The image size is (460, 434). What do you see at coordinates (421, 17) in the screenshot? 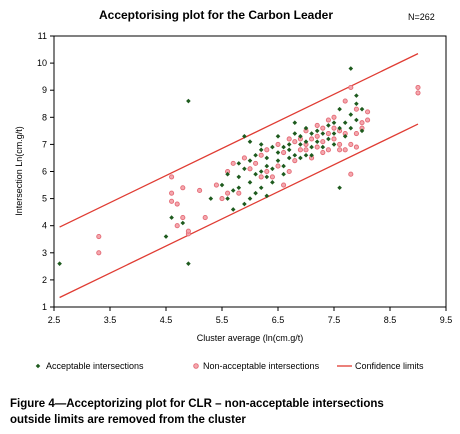
I see `sample-size-annotation: N=262` at bounding box center [421, 17].